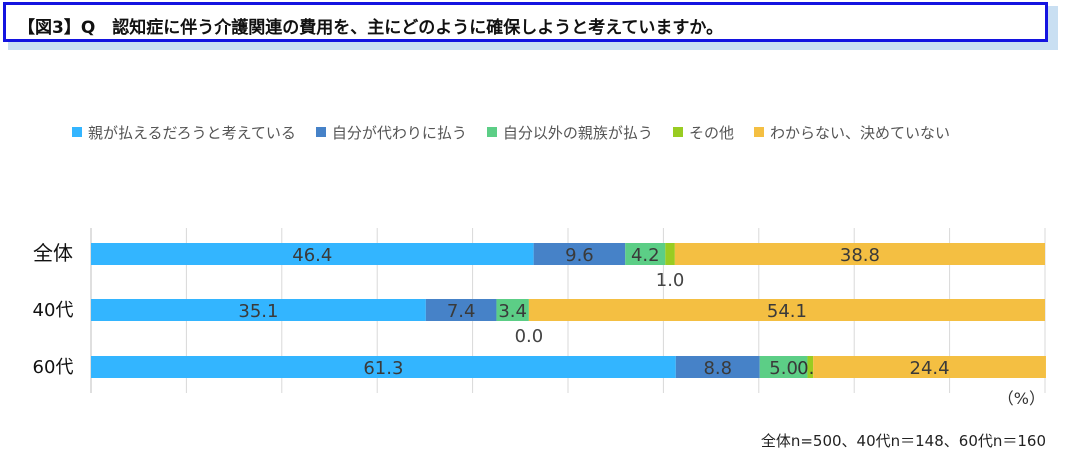 The height and width of the screenshot is (462, 1078). Describe the element at coordinates (577, 132) in the screenshot. I see `legend-label: 自分以外の親族が払う` at that location.